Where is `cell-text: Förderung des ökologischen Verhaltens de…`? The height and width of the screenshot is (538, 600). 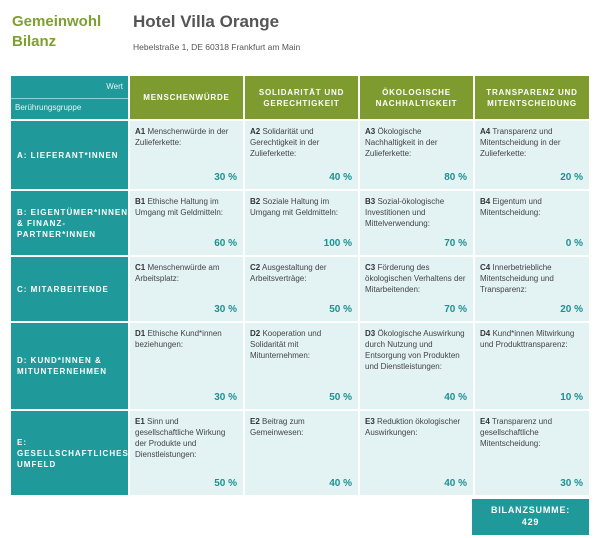
cell-text: Förderung des ökologischen Verhaltens de… is located at coordinates (415, 278).